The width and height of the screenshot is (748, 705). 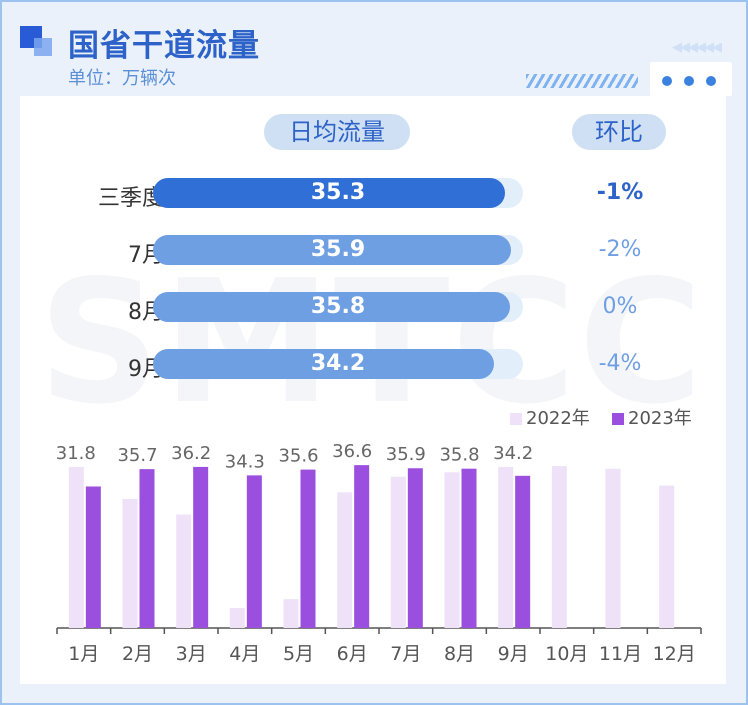 What do you see at coordinates (620, 363) in the screenshot?
I see `row-change: -4%` at bounding box center [620, 363].